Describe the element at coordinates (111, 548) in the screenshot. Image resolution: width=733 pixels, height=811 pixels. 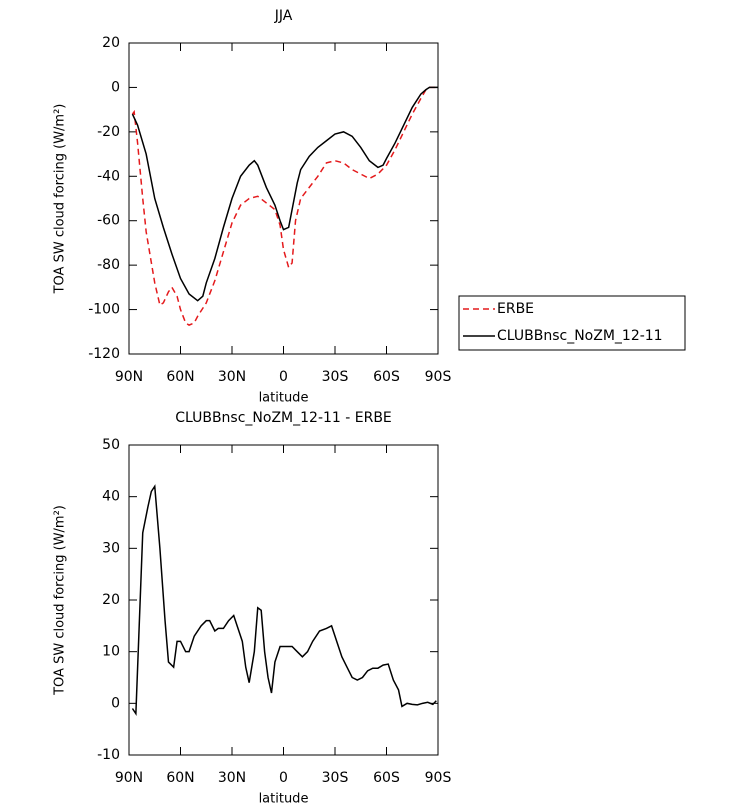
I see `y-tick-label: 30` at that location.